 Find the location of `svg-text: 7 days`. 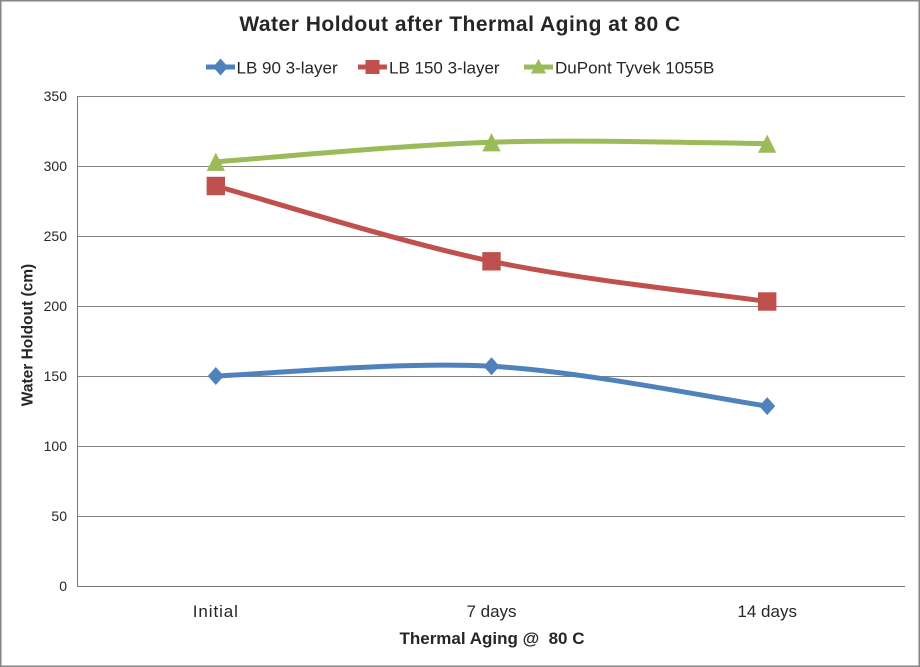

svg-text: 7 days is located at coordinates (491, 611).